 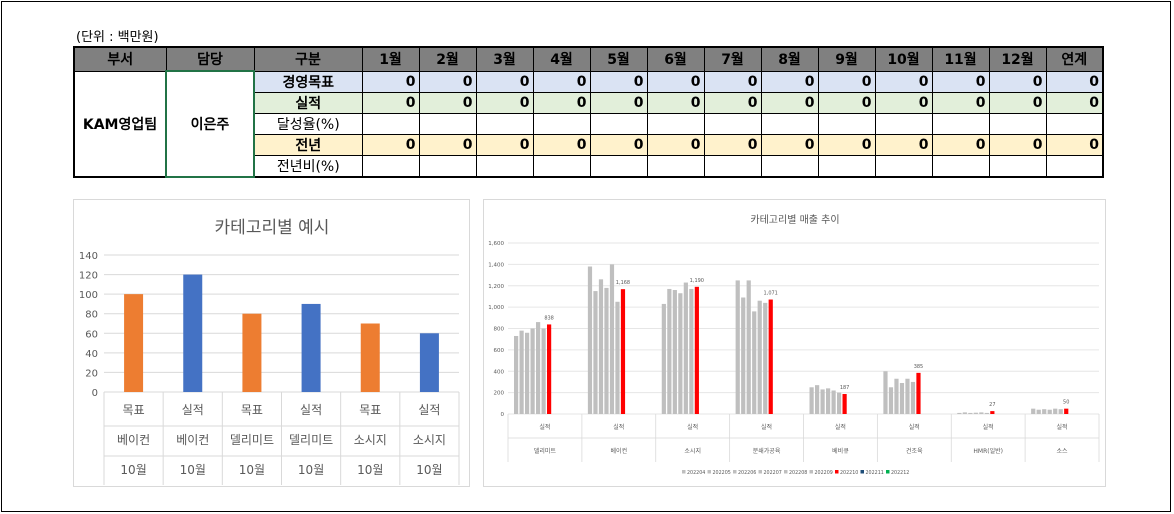 I want to click on y-tick-label: 60, so click(x=91, y=334).